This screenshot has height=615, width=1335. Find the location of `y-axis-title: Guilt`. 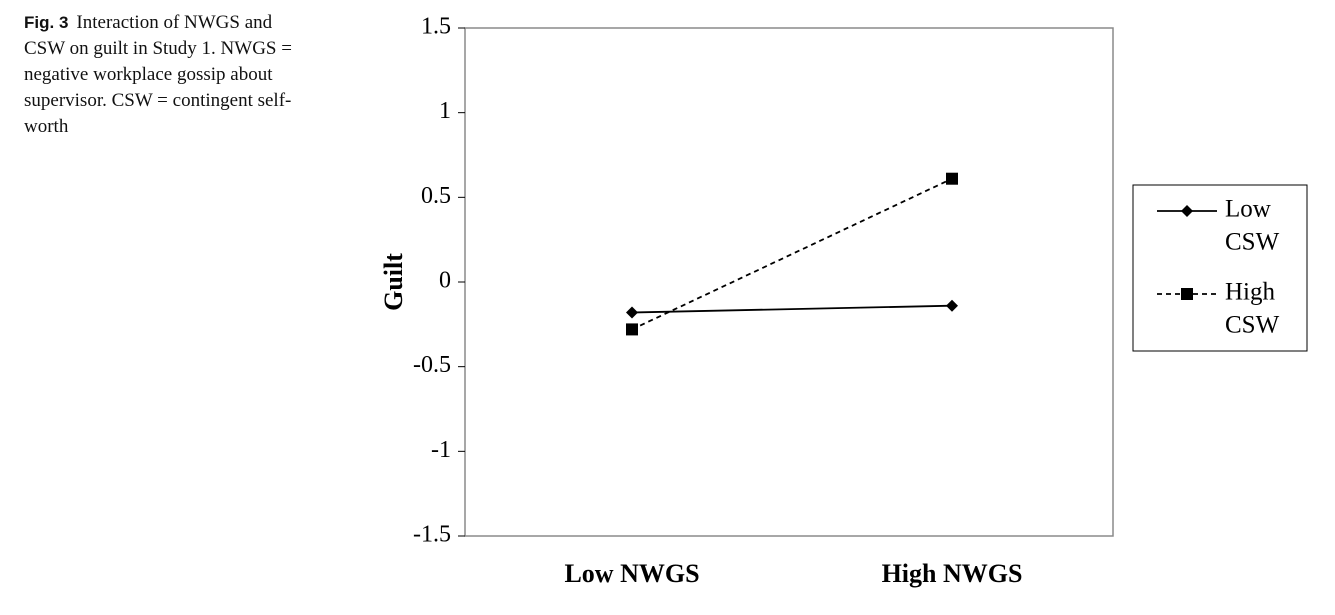

y-axis-title: Guilt is located at coordinates (393, 282).